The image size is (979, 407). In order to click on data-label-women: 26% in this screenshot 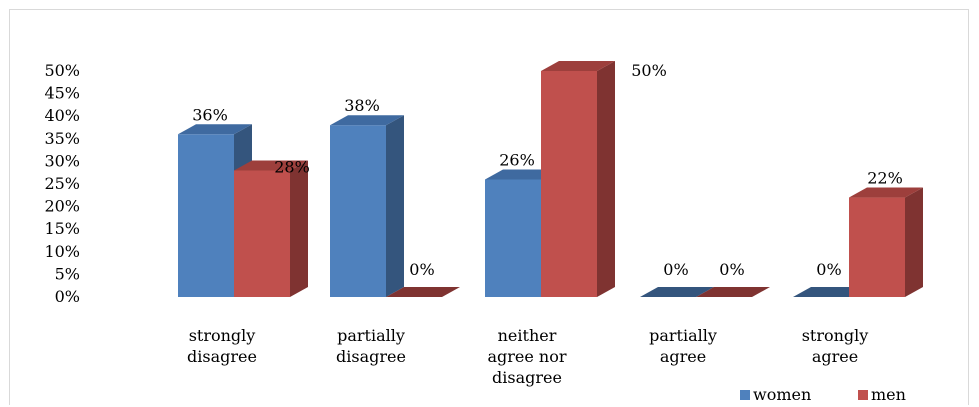, I will do `click(517, 159)`.